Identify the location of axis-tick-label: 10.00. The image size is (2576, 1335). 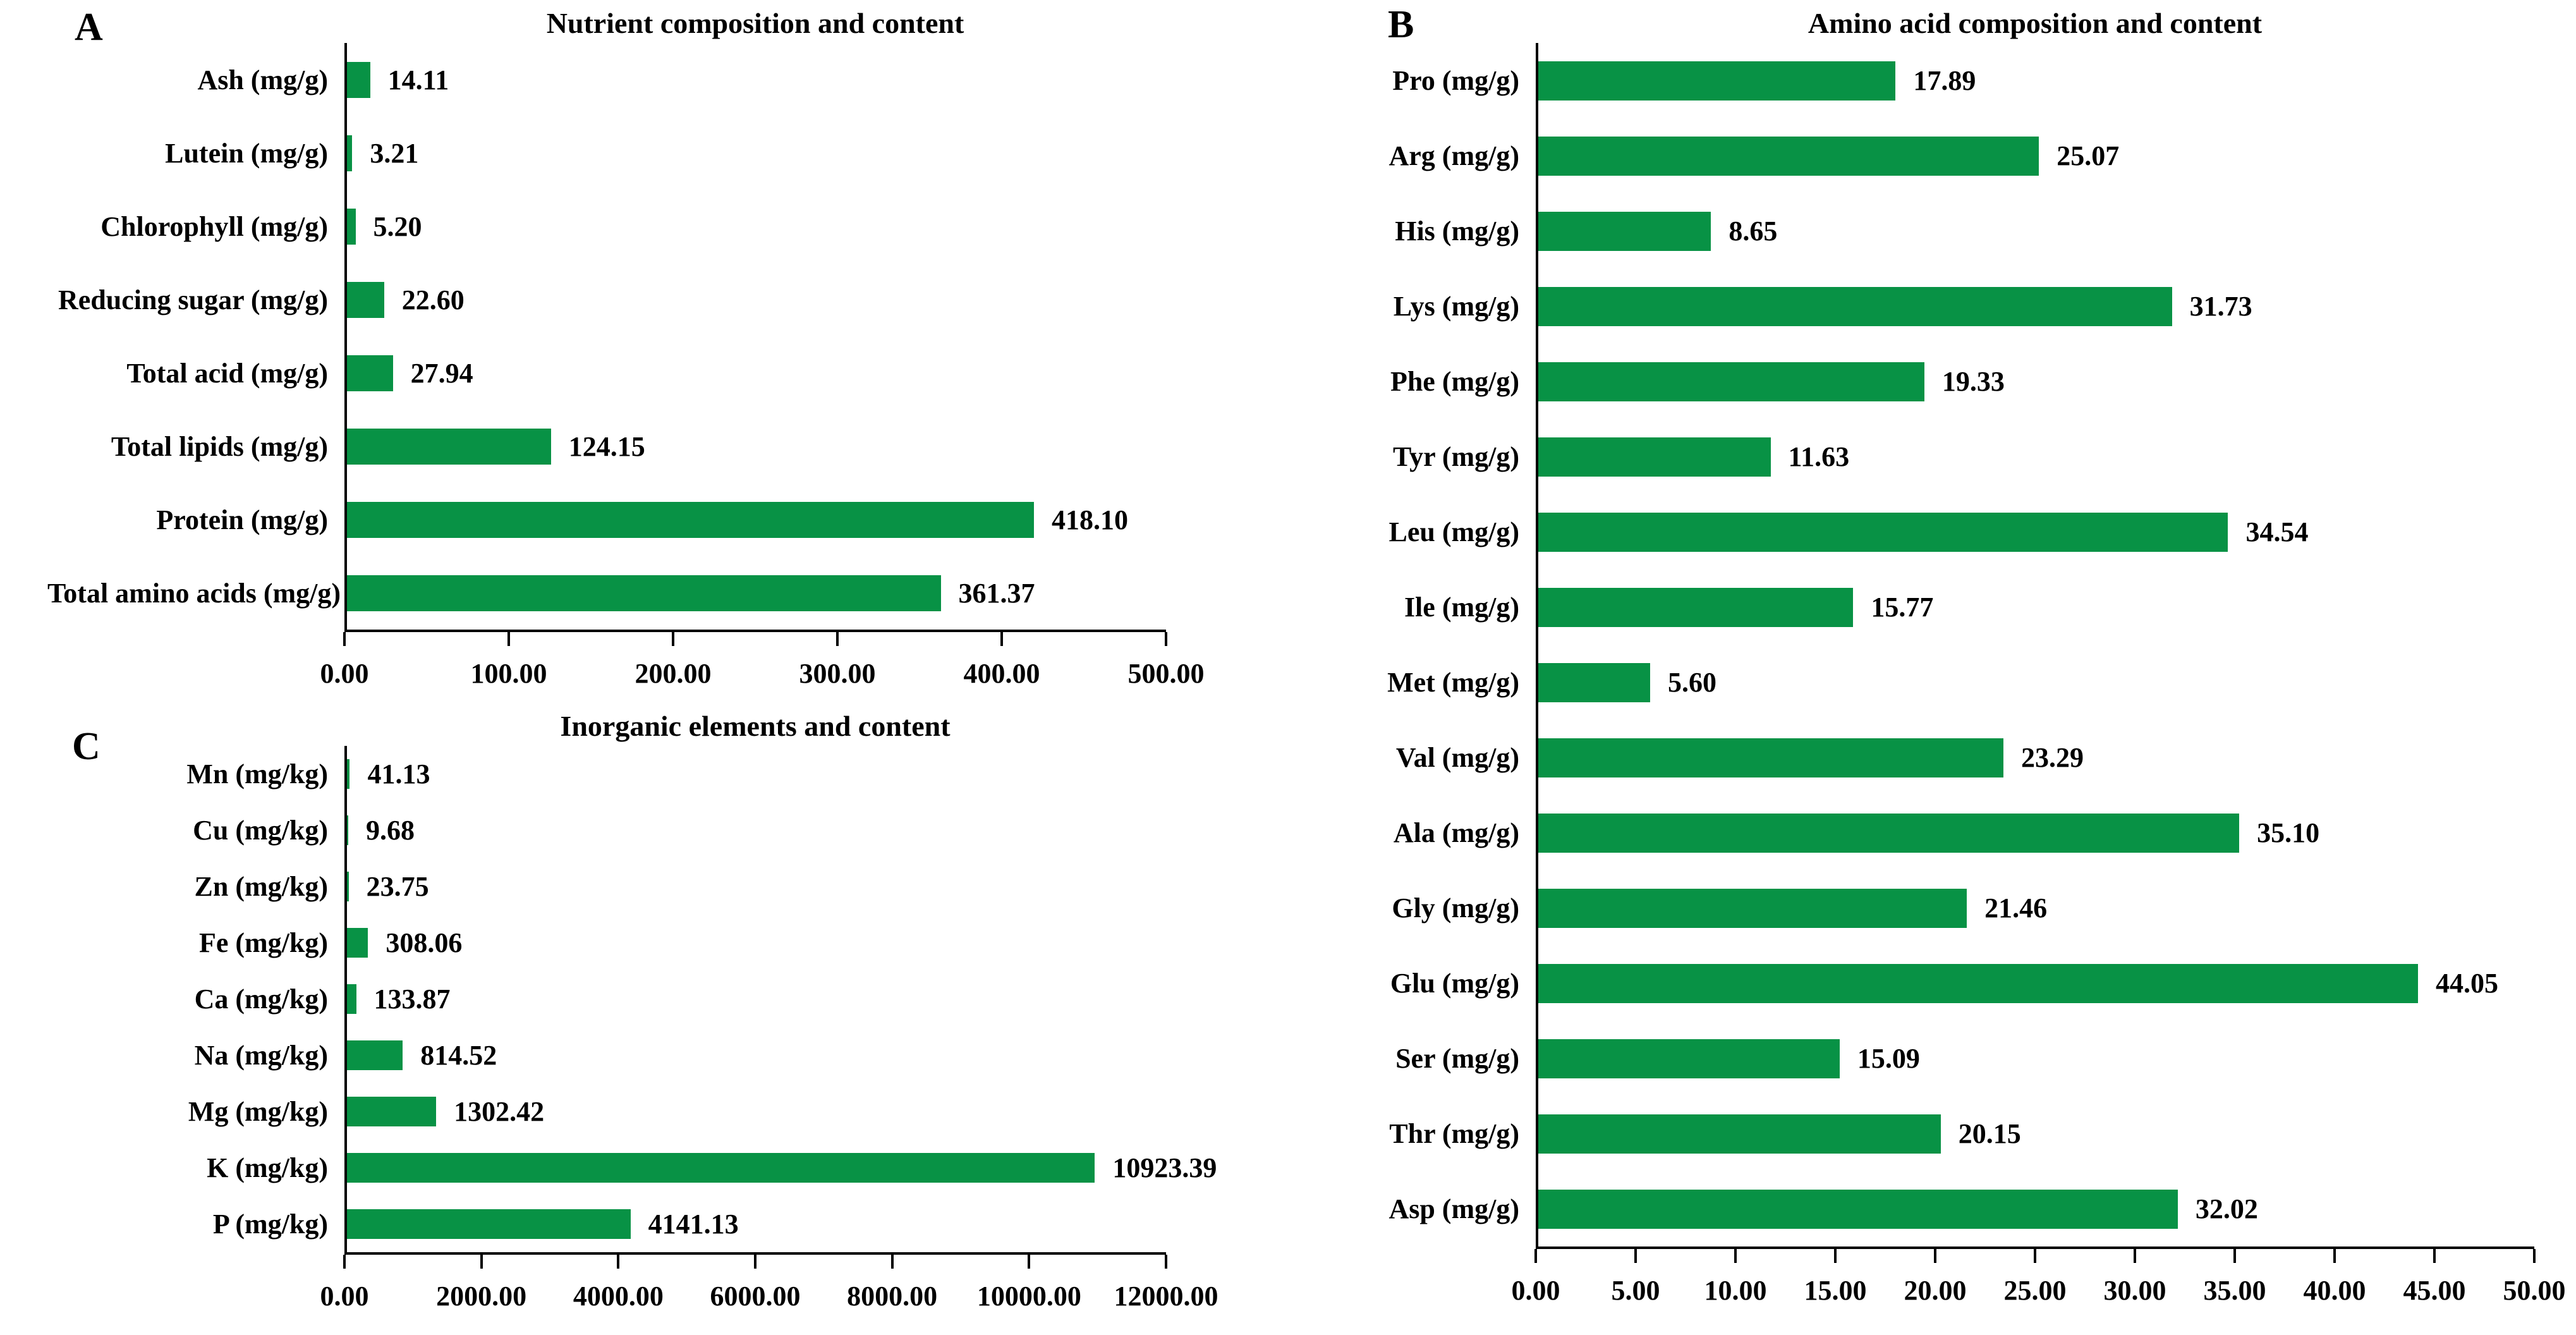
(1735, 1290).